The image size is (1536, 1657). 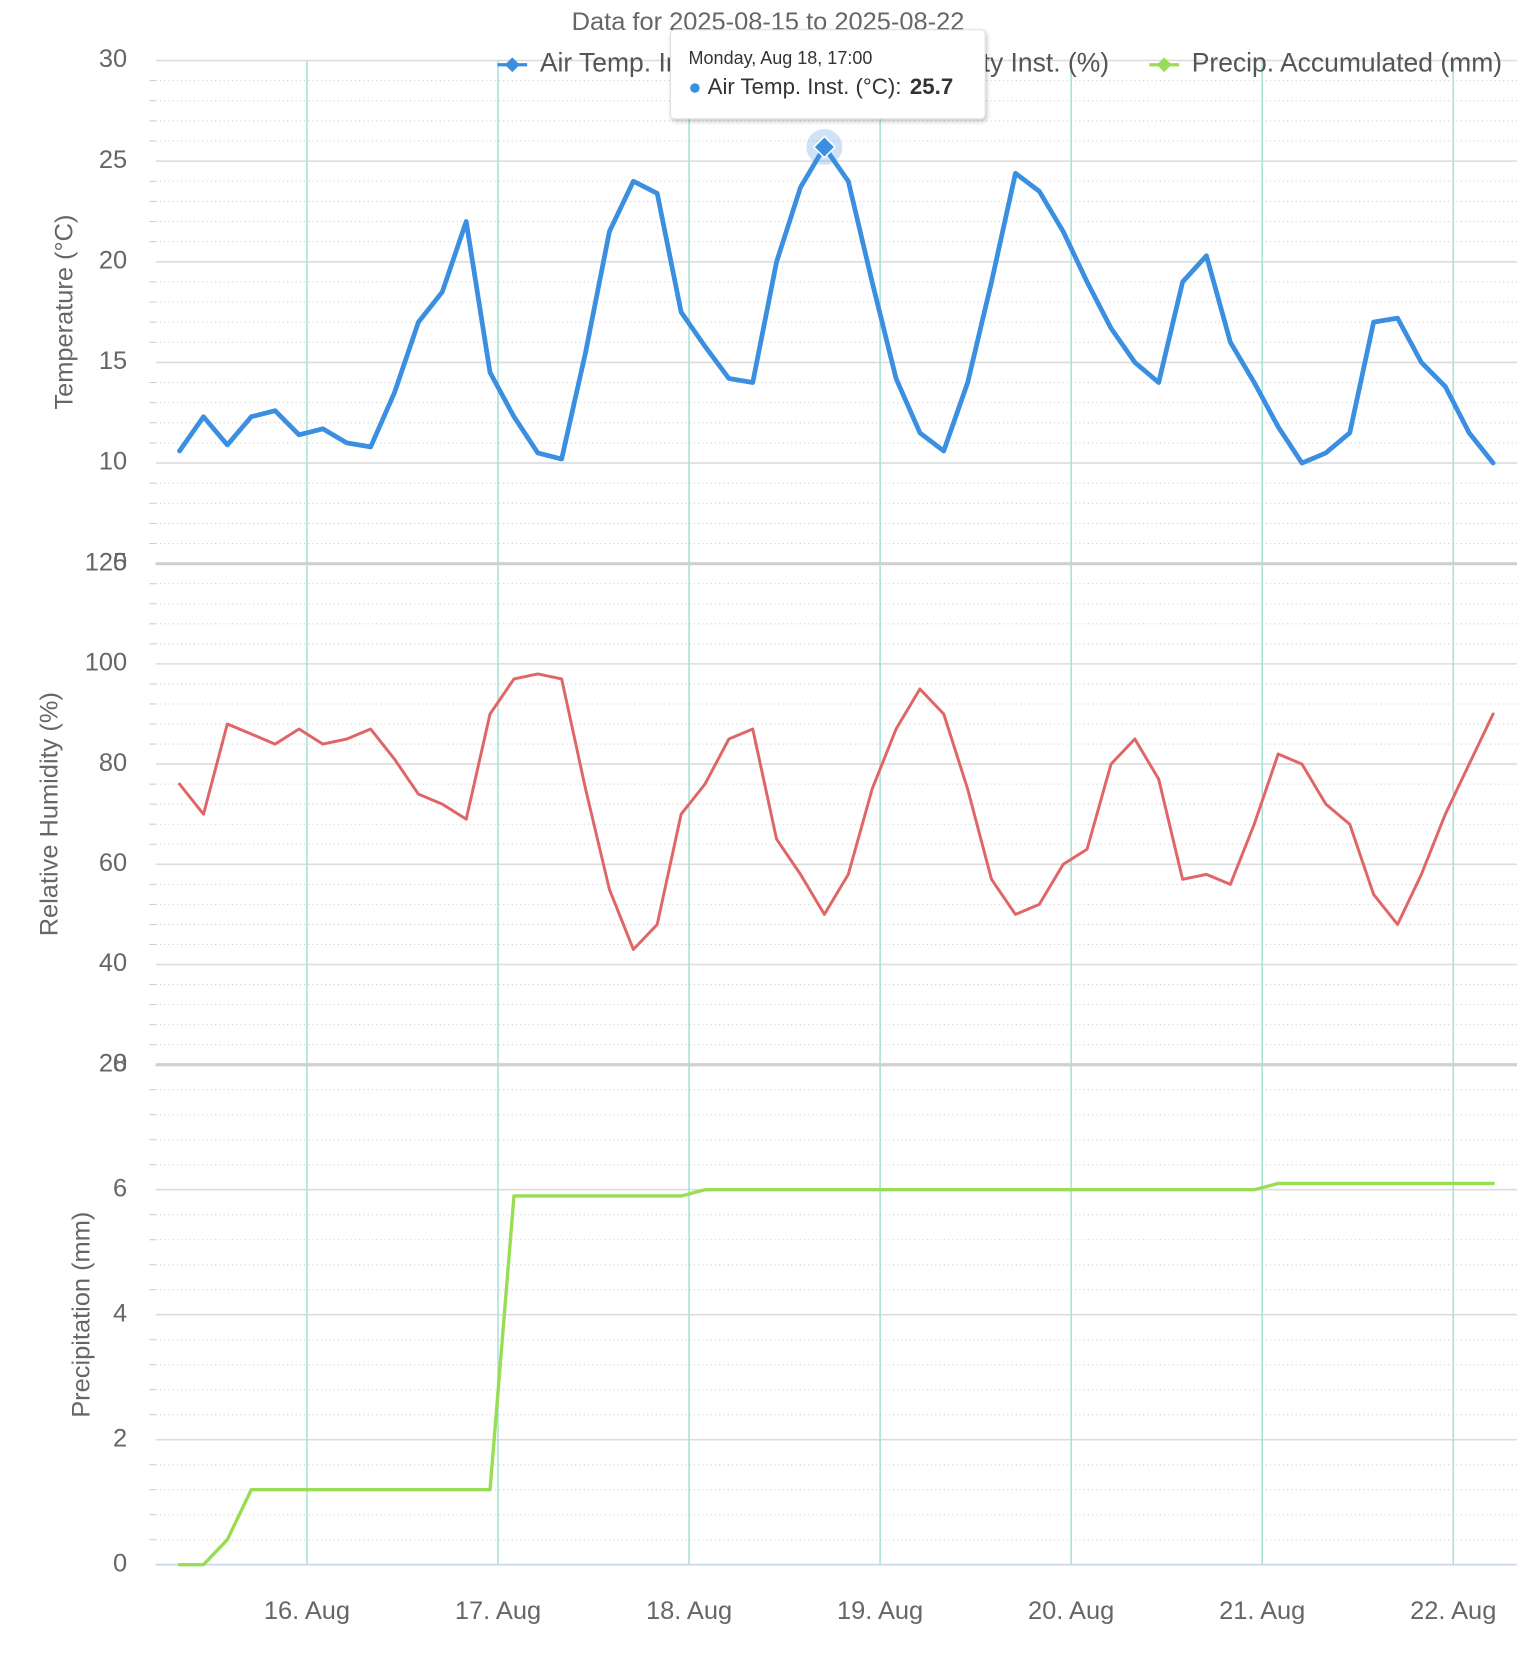 I want to click on y-tick-label: 40, so click(x=113, y=963).